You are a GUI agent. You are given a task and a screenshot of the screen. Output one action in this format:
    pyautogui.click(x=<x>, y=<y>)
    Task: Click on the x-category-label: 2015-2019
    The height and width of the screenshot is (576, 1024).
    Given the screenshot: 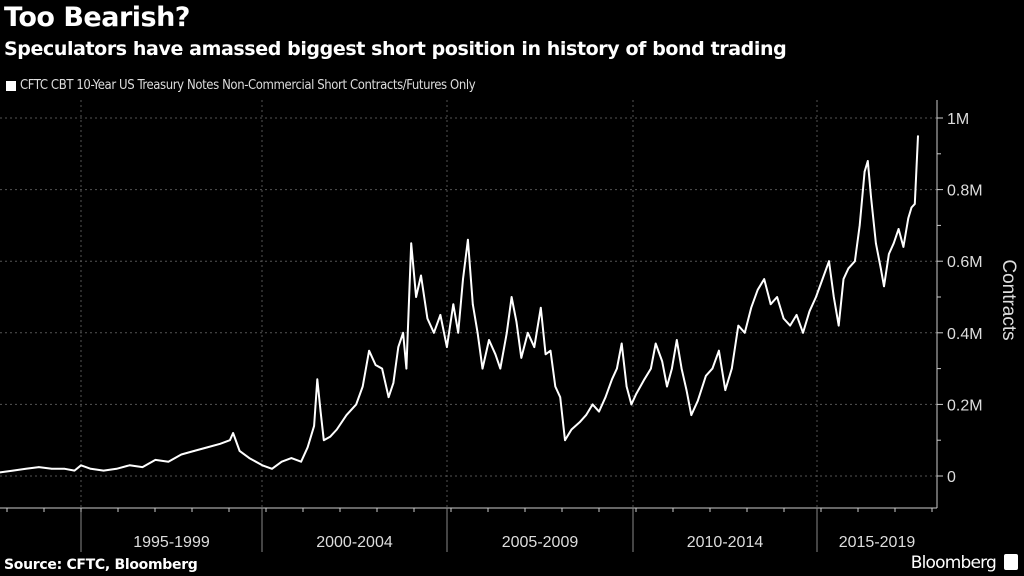 What is the action you would take?
    pyautogui.click(x=877, y=542)
    